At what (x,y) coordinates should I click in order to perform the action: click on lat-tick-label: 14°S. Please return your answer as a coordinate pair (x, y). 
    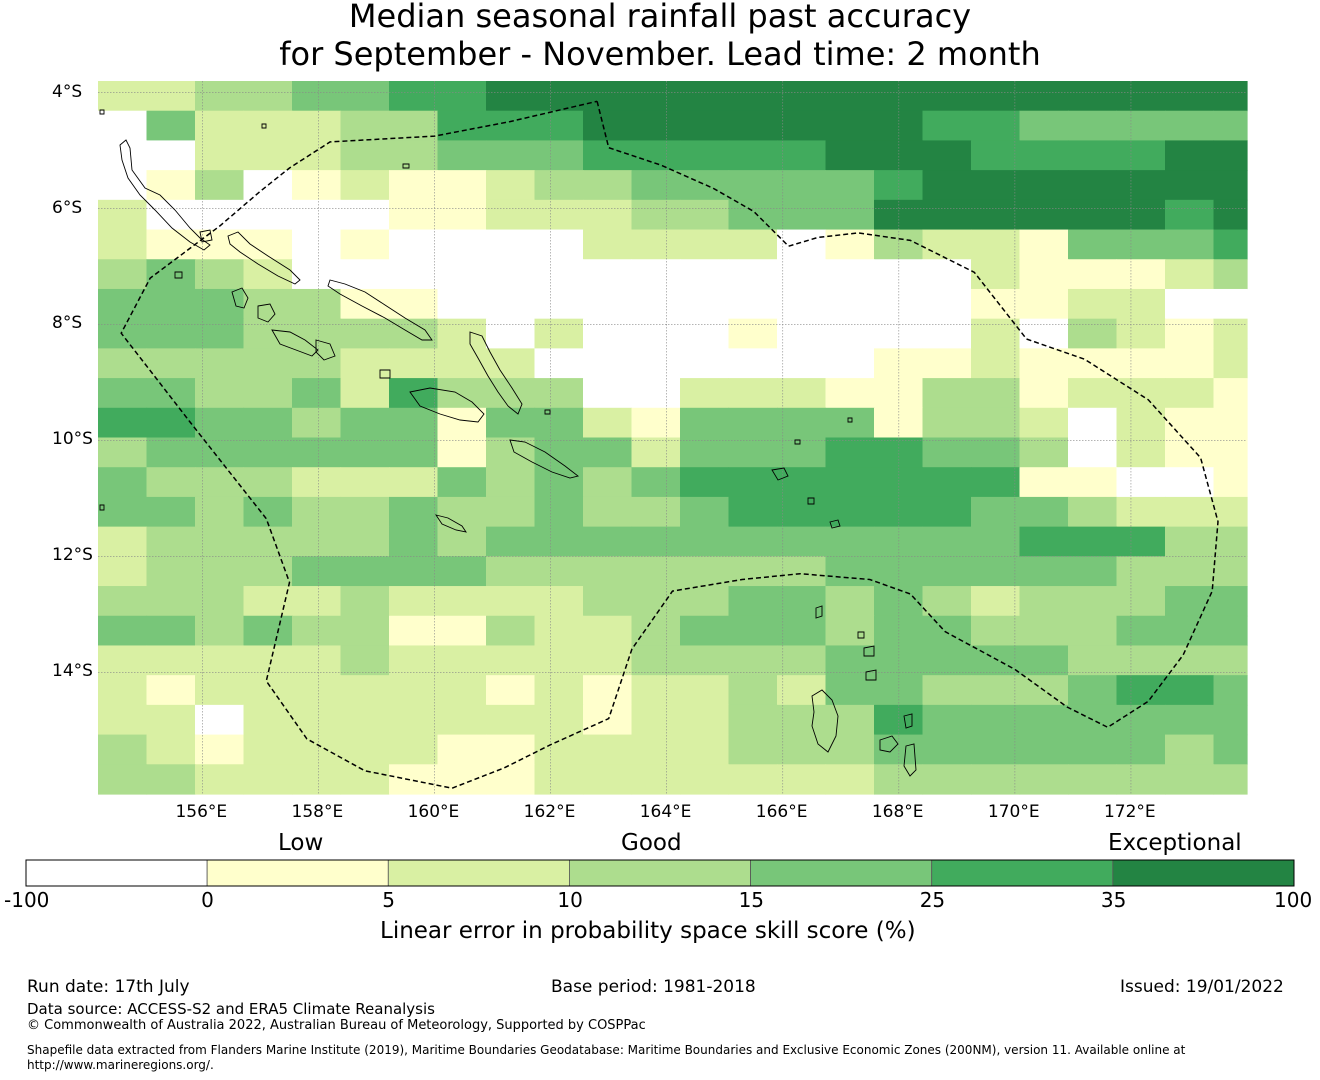
    Looking at the image, I should click on (72, 671).